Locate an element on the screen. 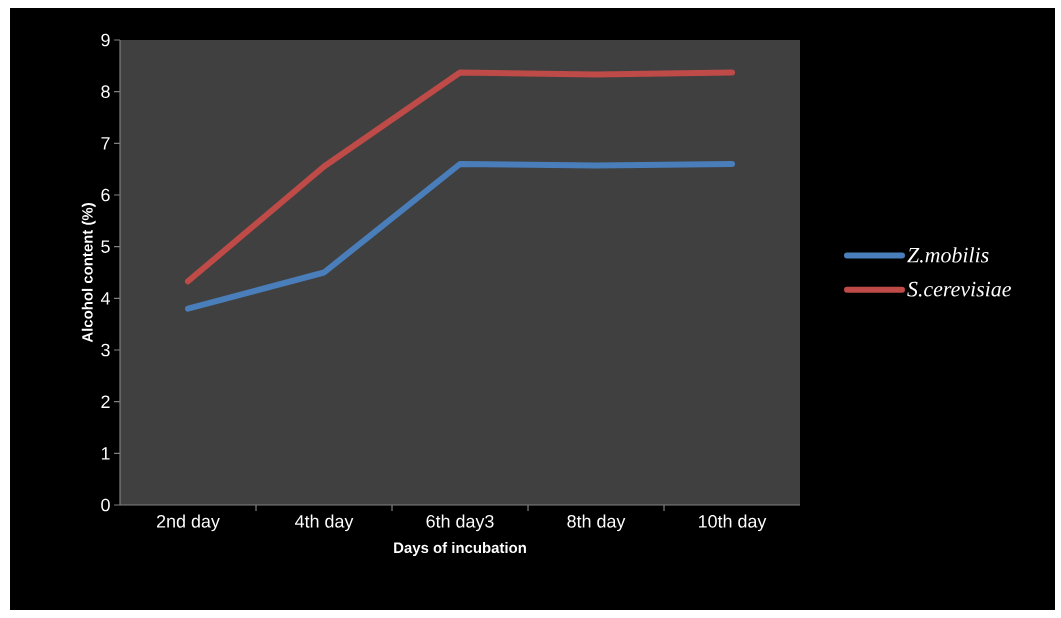 The height and width of the screenshot is (618, 1061). y-tick-label: 5 is located at coordinates (105, 246).